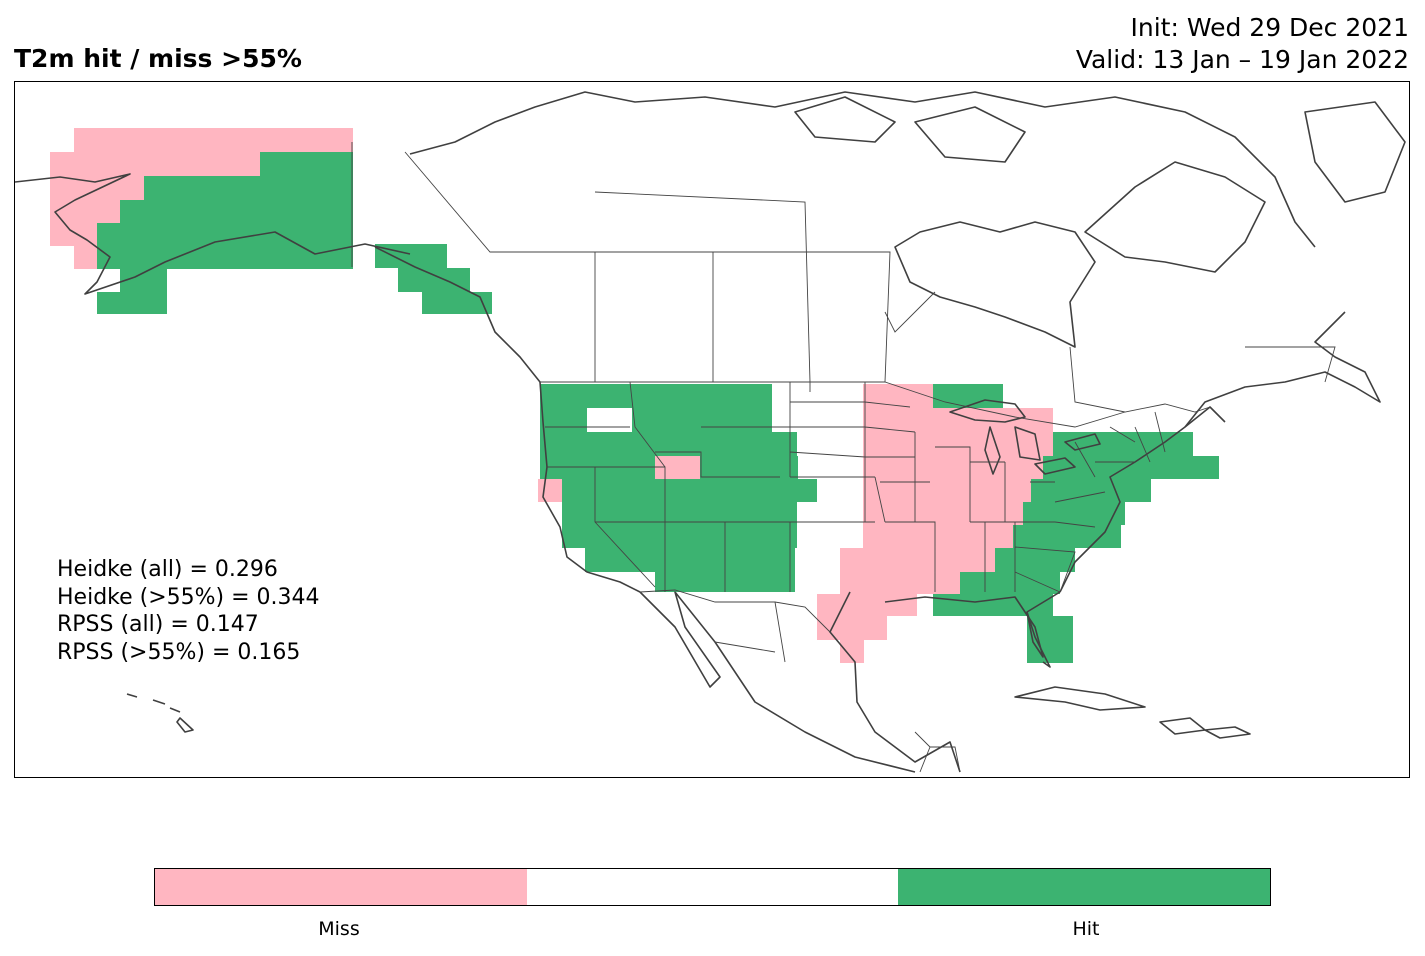 Image resolution: width=1425 pixels, height=956 pixels. Describe the element at coordinates (1100, 149) in the screenshot. I see `coastline-arctic-islands` at that location.